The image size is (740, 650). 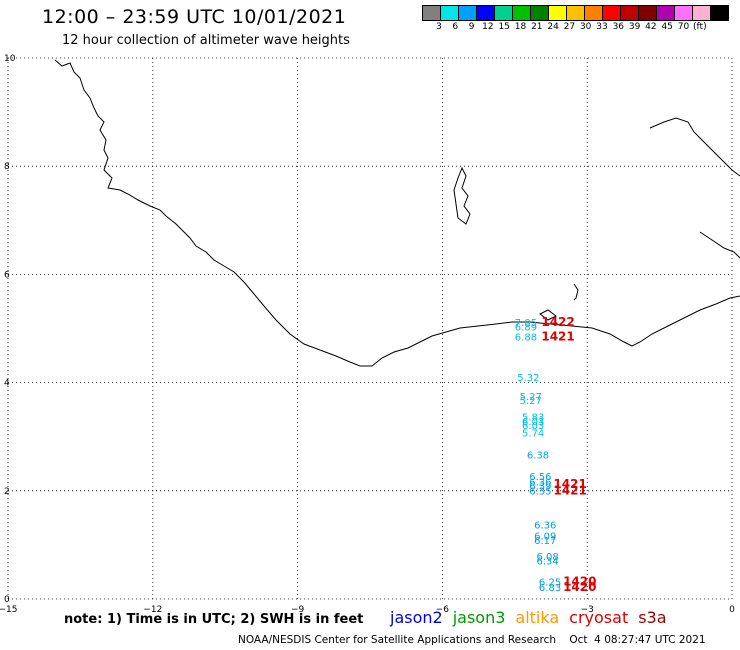 I want to click on colorbar-label: 45, so click(x=667, y=27).